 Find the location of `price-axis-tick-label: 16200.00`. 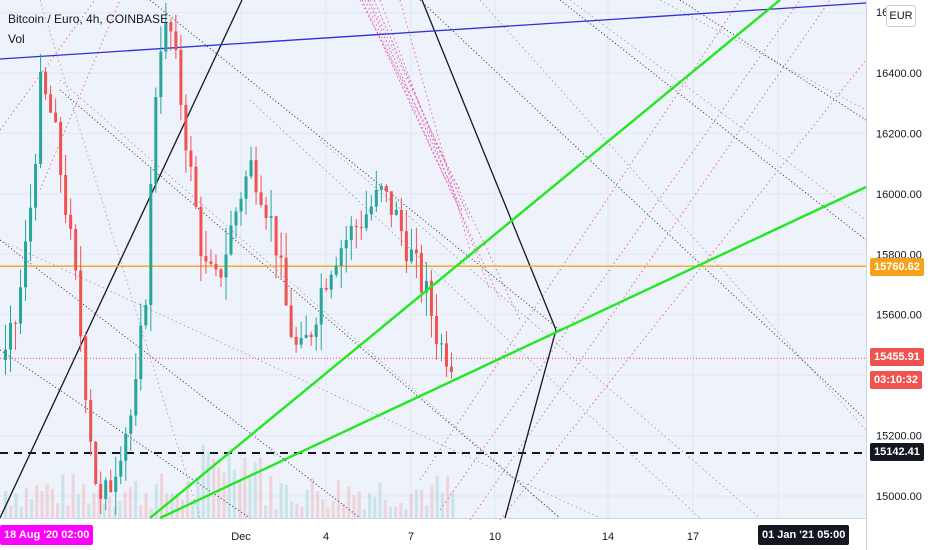

price-axis-tick-label: 16200.00 is located at coordinates (899, 134).